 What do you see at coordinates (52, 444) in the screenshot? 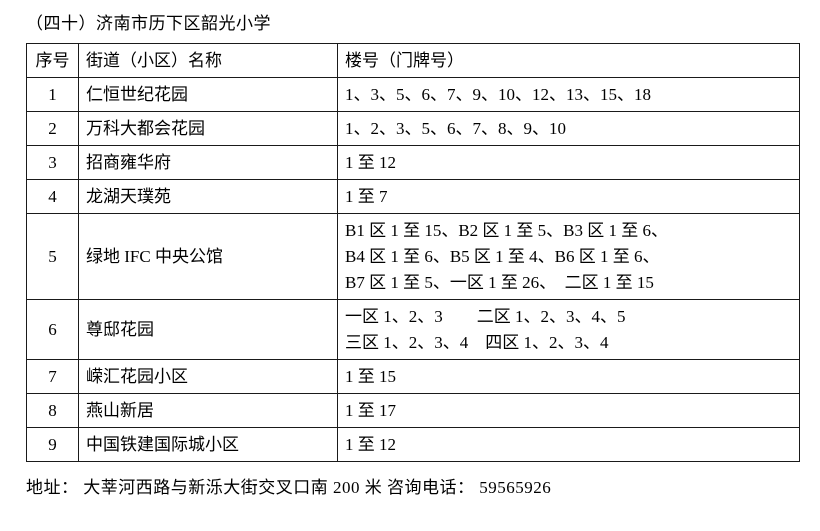
I see `cell-serial-number: 9` at bounding box center [52, 444].